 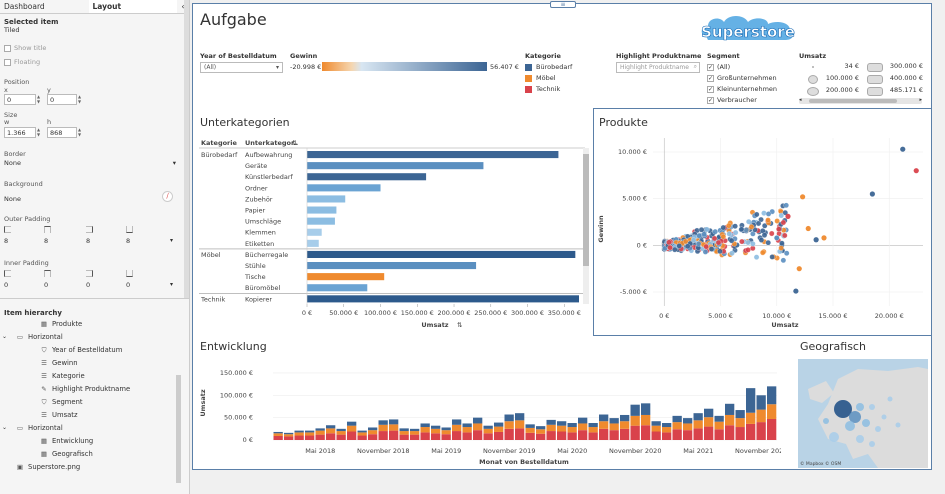 I want to click on hierarchy-item: ☰ Kategorie, so click(x=62, y=376).